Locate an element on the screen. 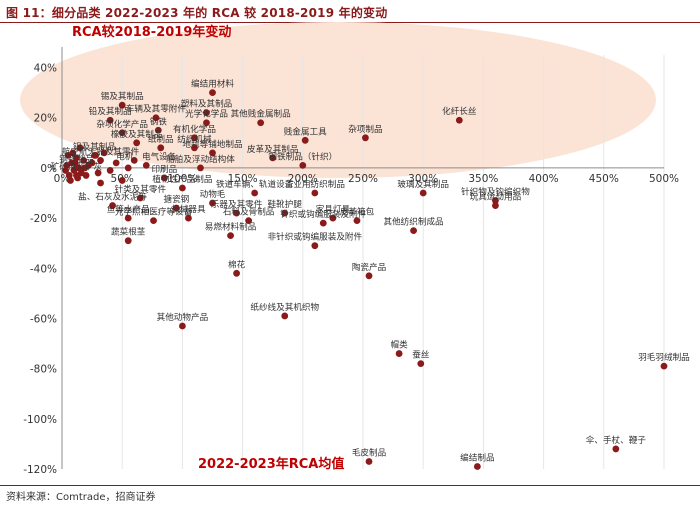  point-label: 石料及骨制品 is located at coordinates (249, 212).